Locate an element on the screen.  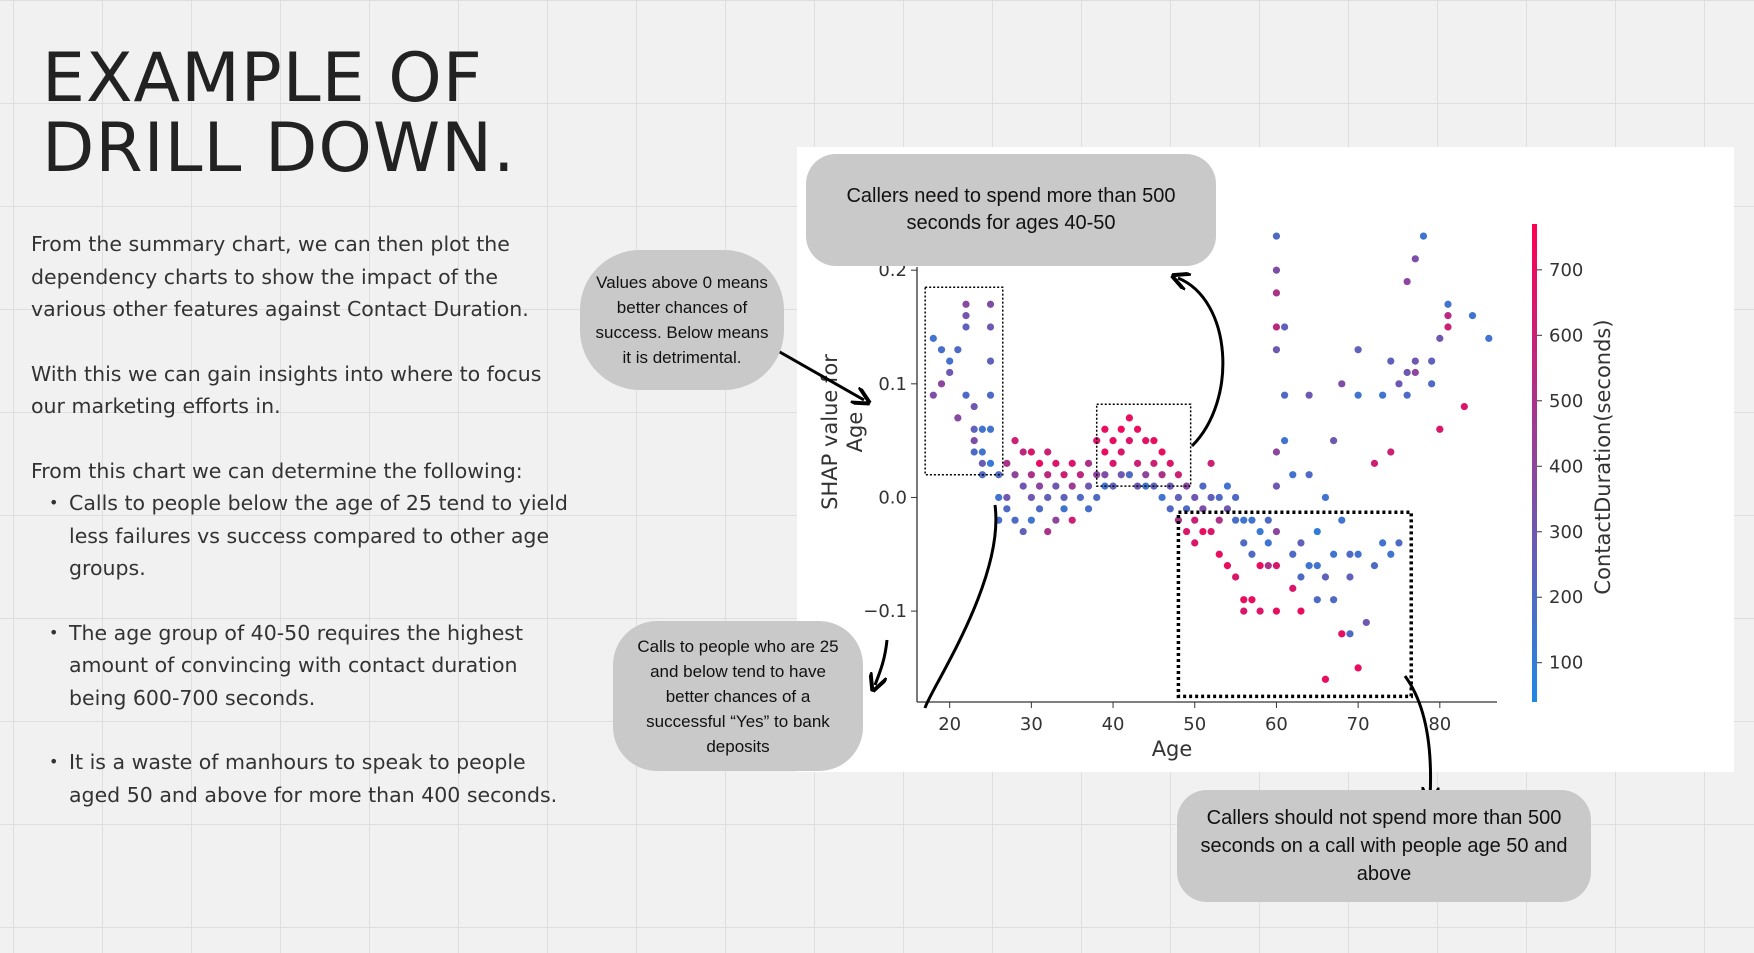
x-tick-label: 80 is located at coordinates (1439, 724).